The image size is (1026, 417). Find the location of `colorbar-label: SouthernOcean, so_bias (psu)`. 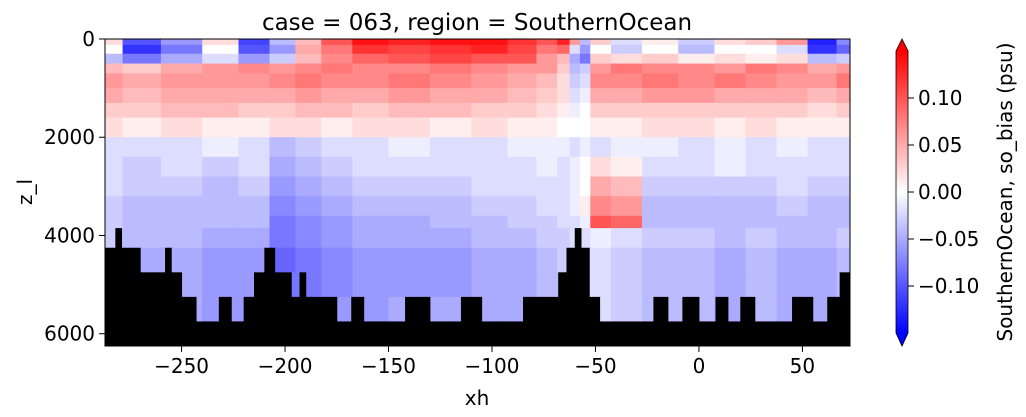

colorbar-label: SouthernOcean, so_bias (psu) is located at coordinates (1005, 191).